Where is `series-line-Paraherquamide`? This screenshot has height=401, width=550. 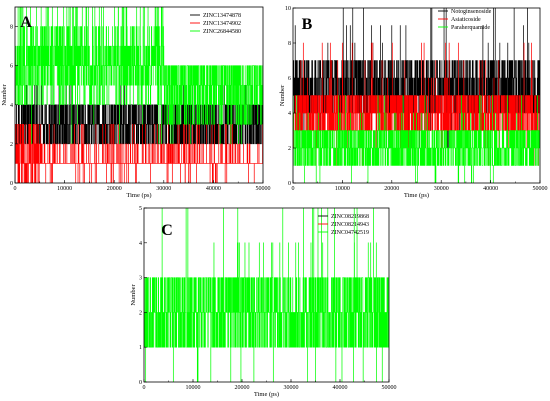 series-line-Paraherquamide is located at coordinates (416, 139).